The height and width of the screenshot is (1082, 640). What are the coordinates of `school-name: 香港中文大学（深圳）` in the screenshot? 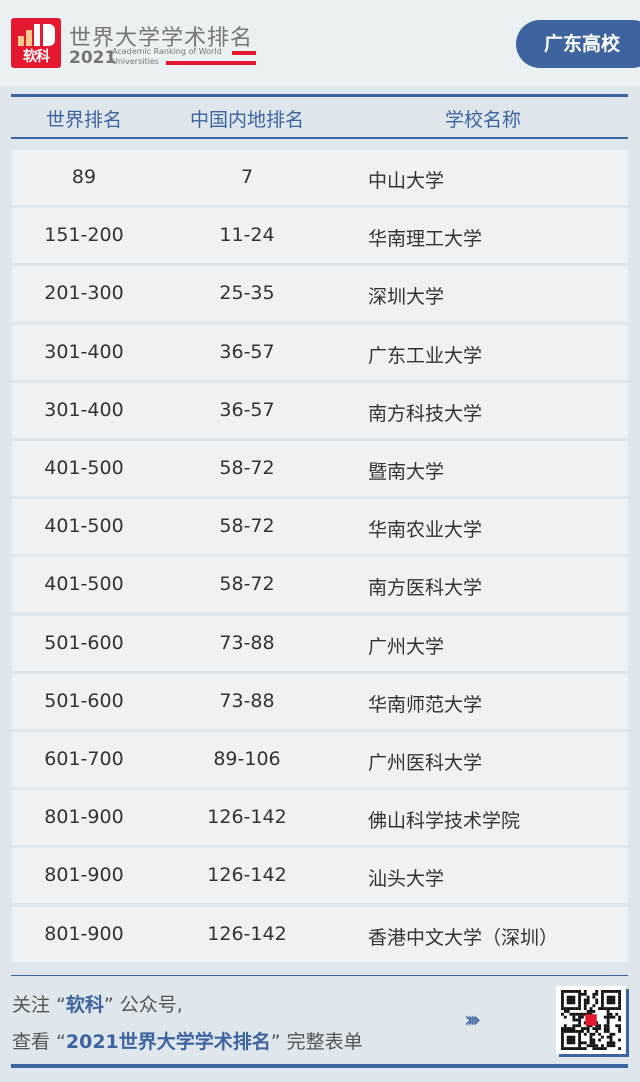 It's located at (463, 937).